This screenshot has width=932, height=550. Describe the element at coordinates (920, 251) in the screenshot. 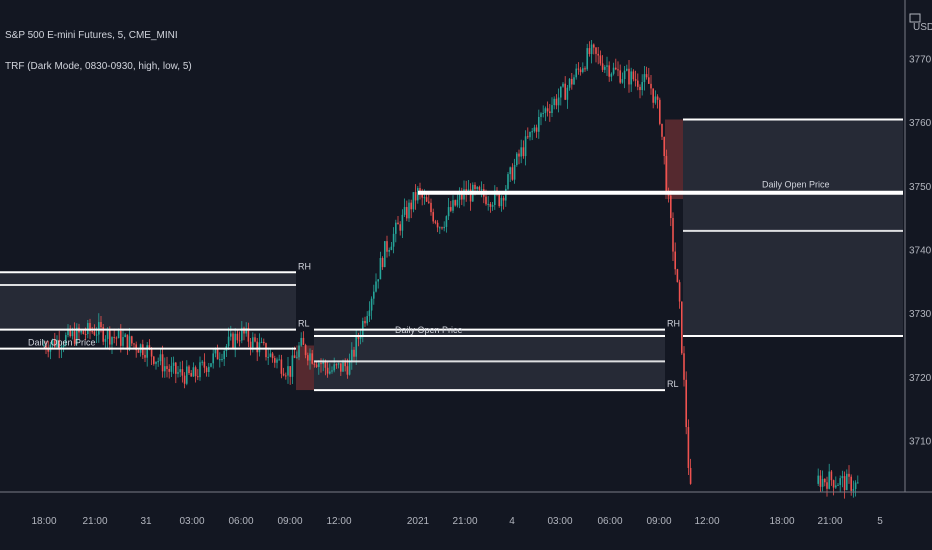

I see `y-tick-label: 3740.00` at that location.